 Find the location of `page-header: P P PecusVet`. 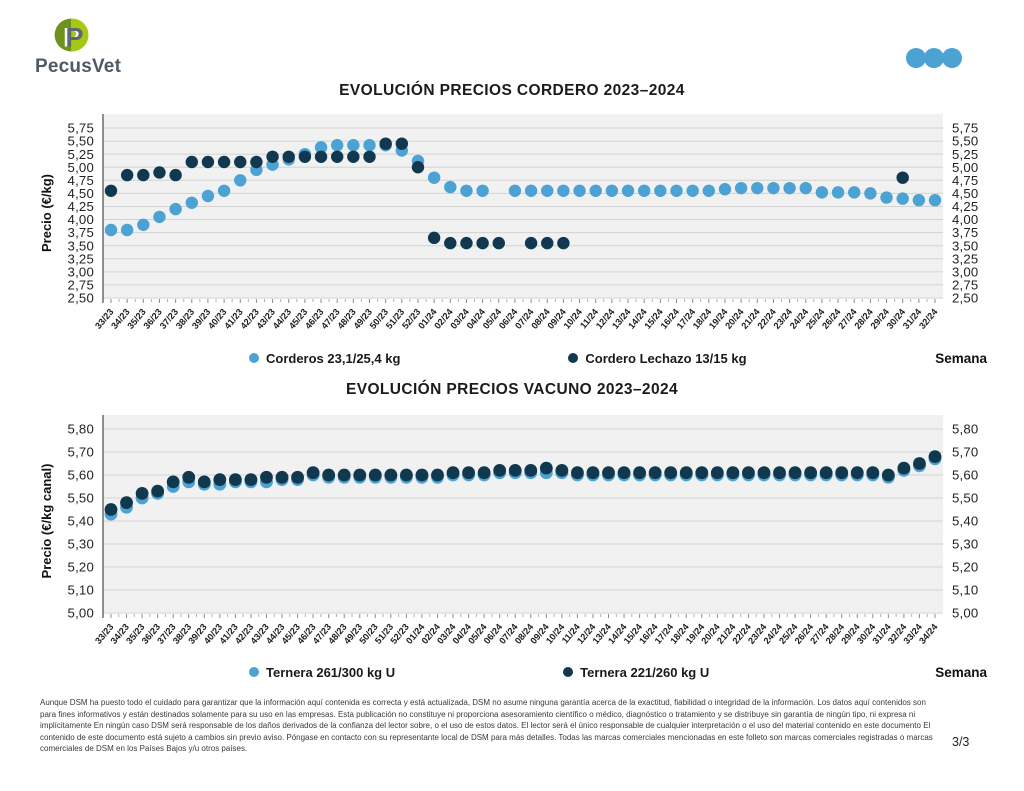

page-header: P P PecusVet is located at coordinates (512, 38).